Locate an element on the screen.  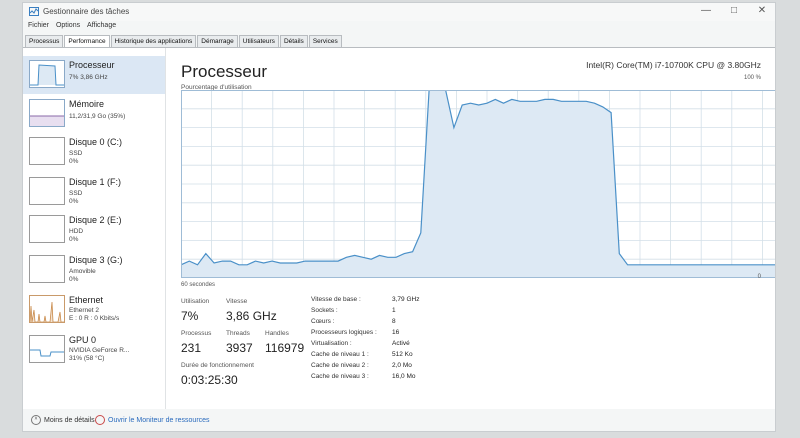
processus-value: 231 is located at coordinates (191, 348).